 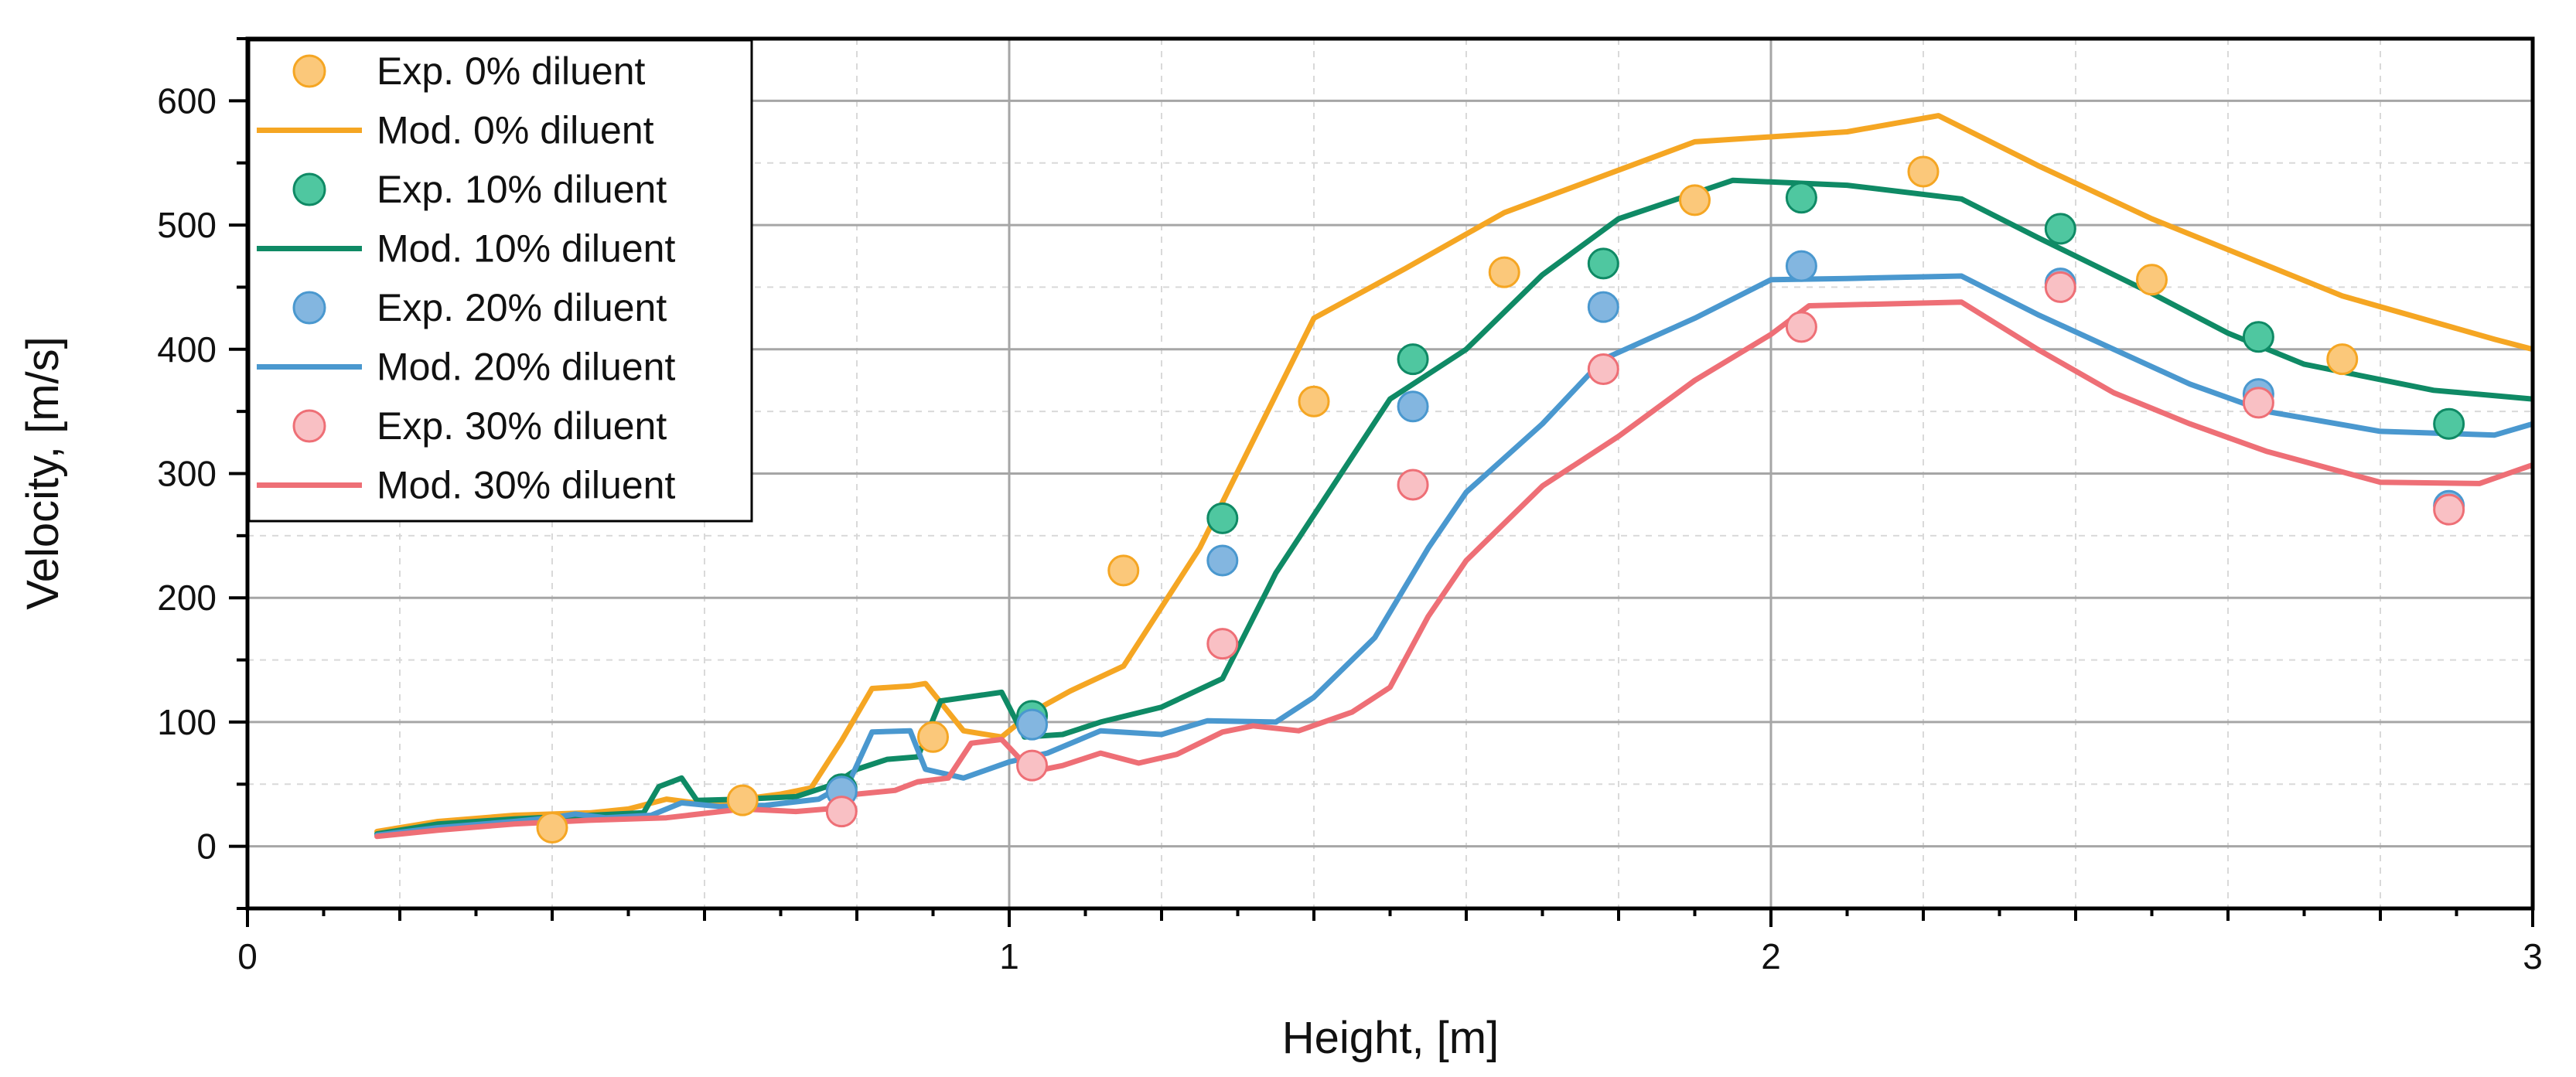 What do you see at coordinates (187, 100) in the screenshot?
I see `y-tick-label: 600` at bounding box center [187, 100].